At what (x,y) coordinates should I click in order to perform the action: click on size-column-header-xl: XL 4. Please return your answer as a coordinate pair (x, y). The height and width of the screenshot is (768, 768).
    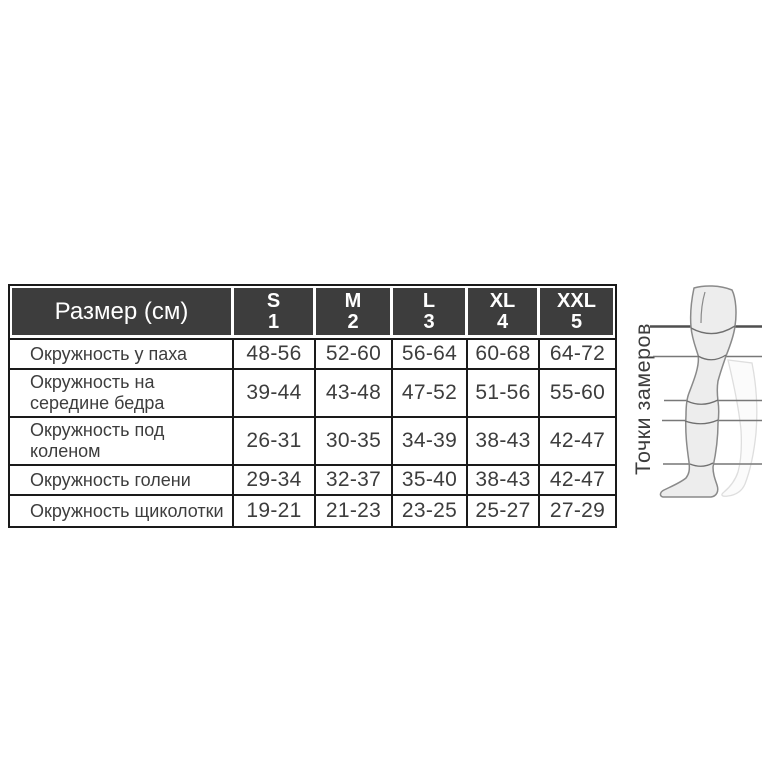
    Looking at the image, I should click on (504, 312).